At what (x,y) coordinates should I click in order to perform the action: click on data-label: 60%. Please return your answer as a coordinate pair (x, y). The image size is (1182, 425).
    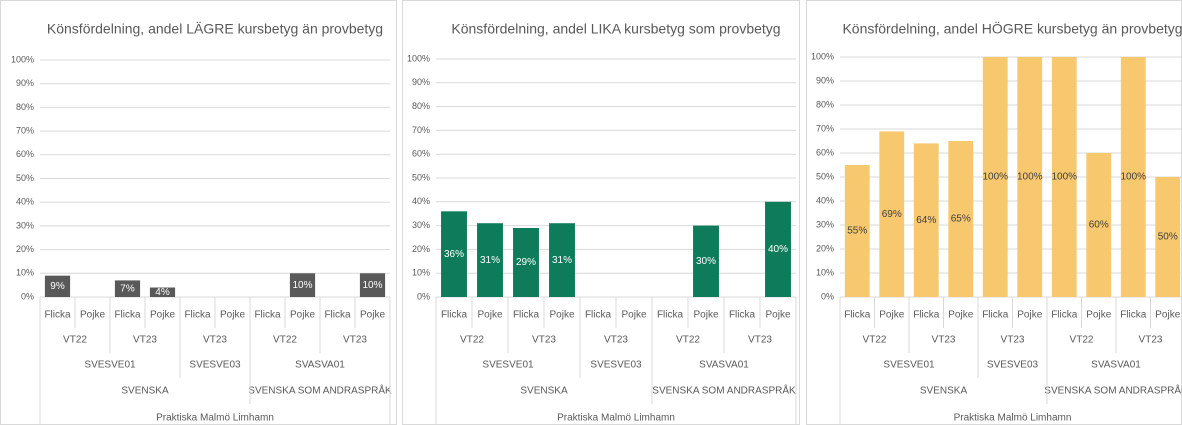
    Looking at the image, I should click on (1099, 225).